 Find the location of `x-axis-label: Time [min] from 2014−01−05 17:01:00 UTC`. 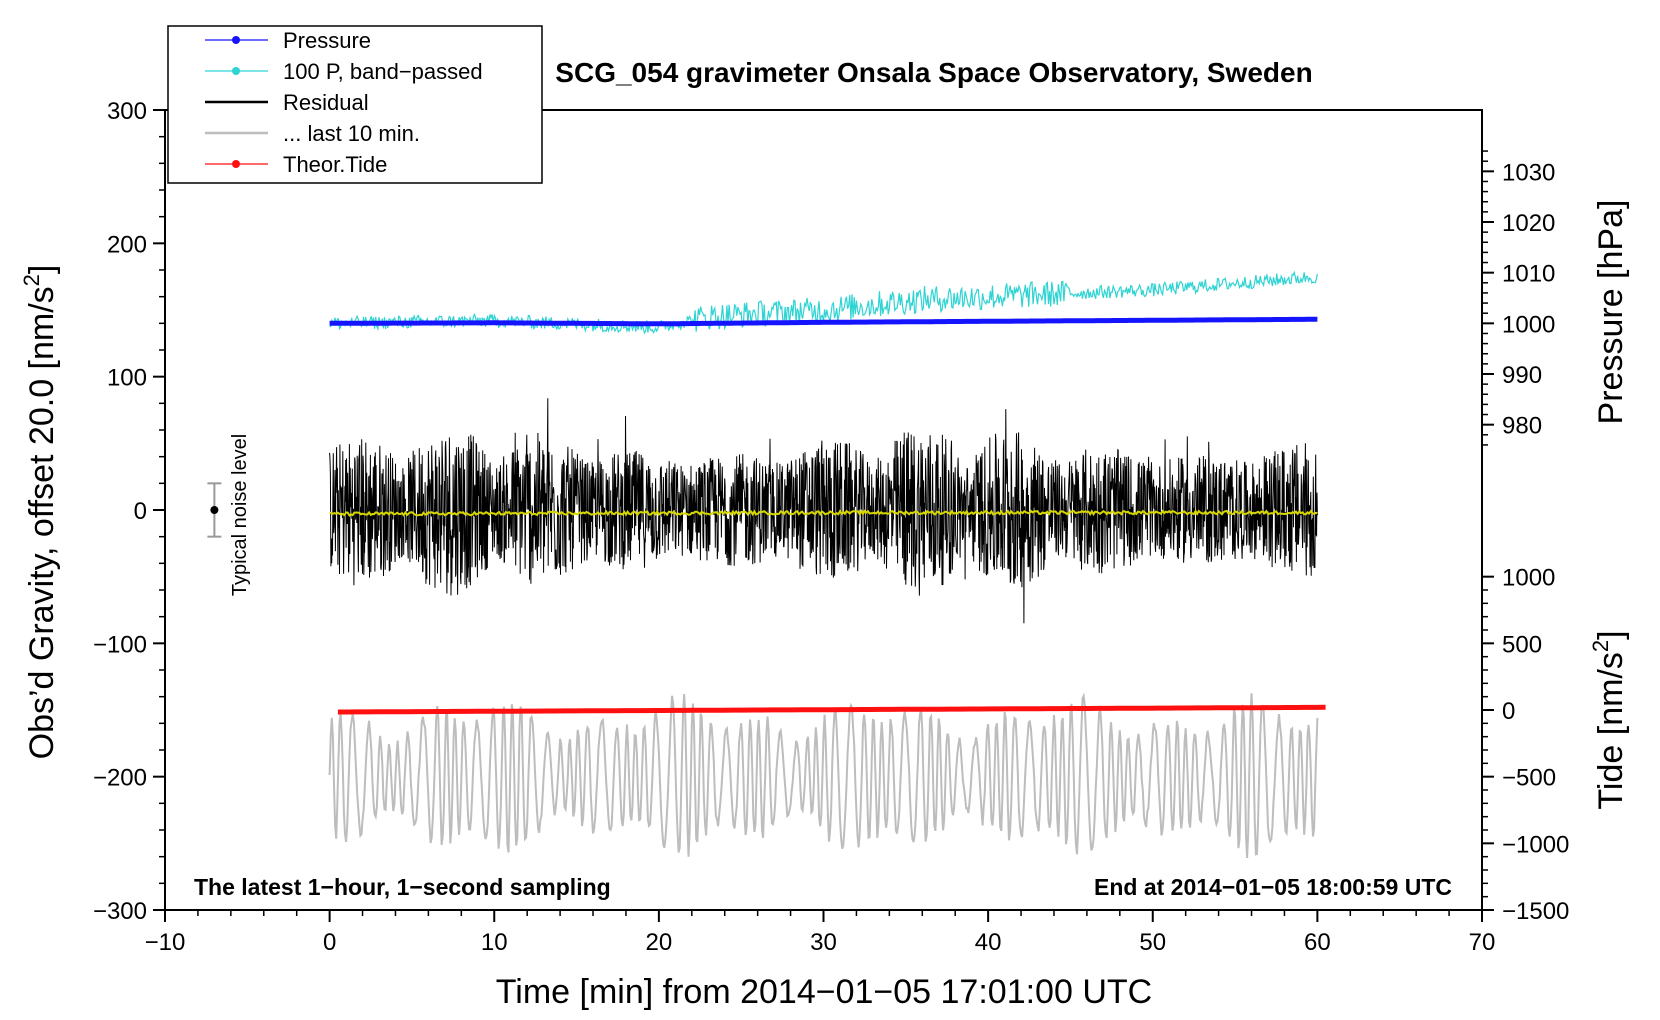

x-axis-label: Time [min] from 2014−01−05 17:01:00 UTC is located at coordinates (824, 992).